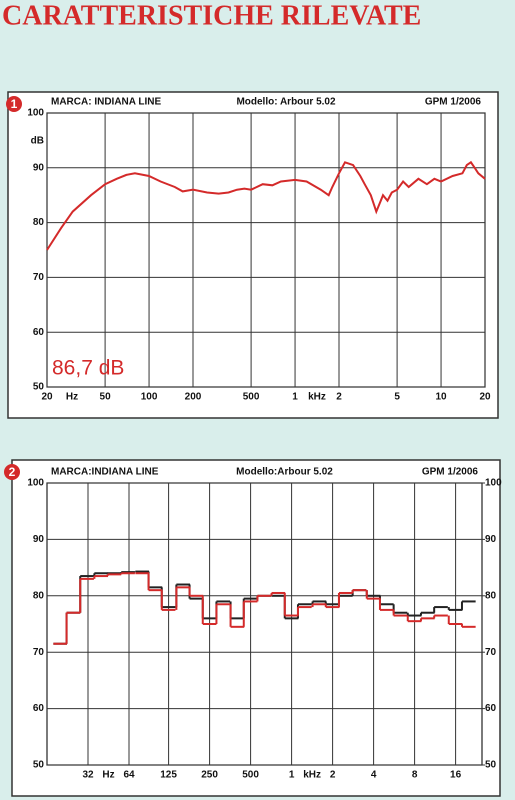 The image size is (515, 800). What do you see at coordinates (106, 397) in the screenshot?
I see `x-tick-label: 50` at bounding box center [106, 397].